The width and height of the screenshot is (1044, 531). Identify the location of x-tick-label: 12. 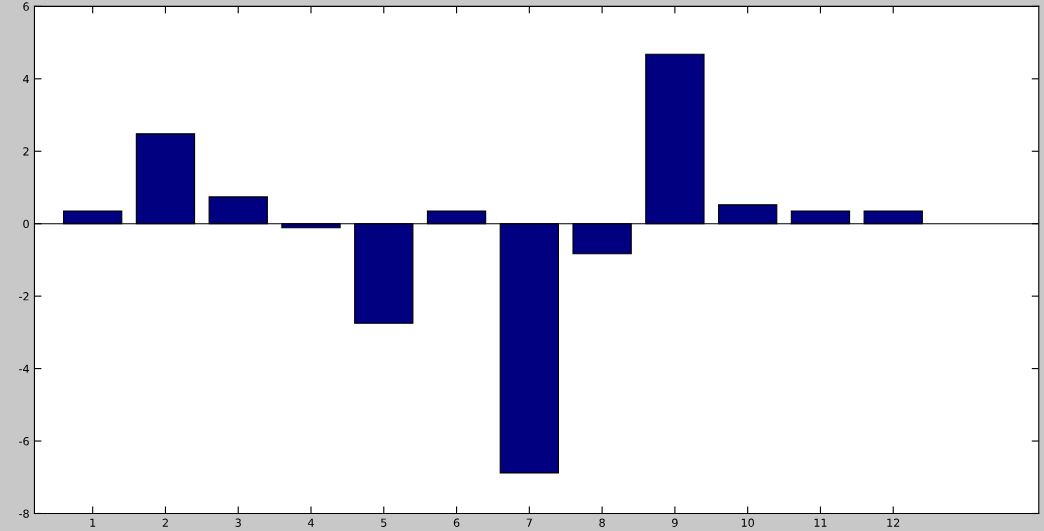
(893, 522).